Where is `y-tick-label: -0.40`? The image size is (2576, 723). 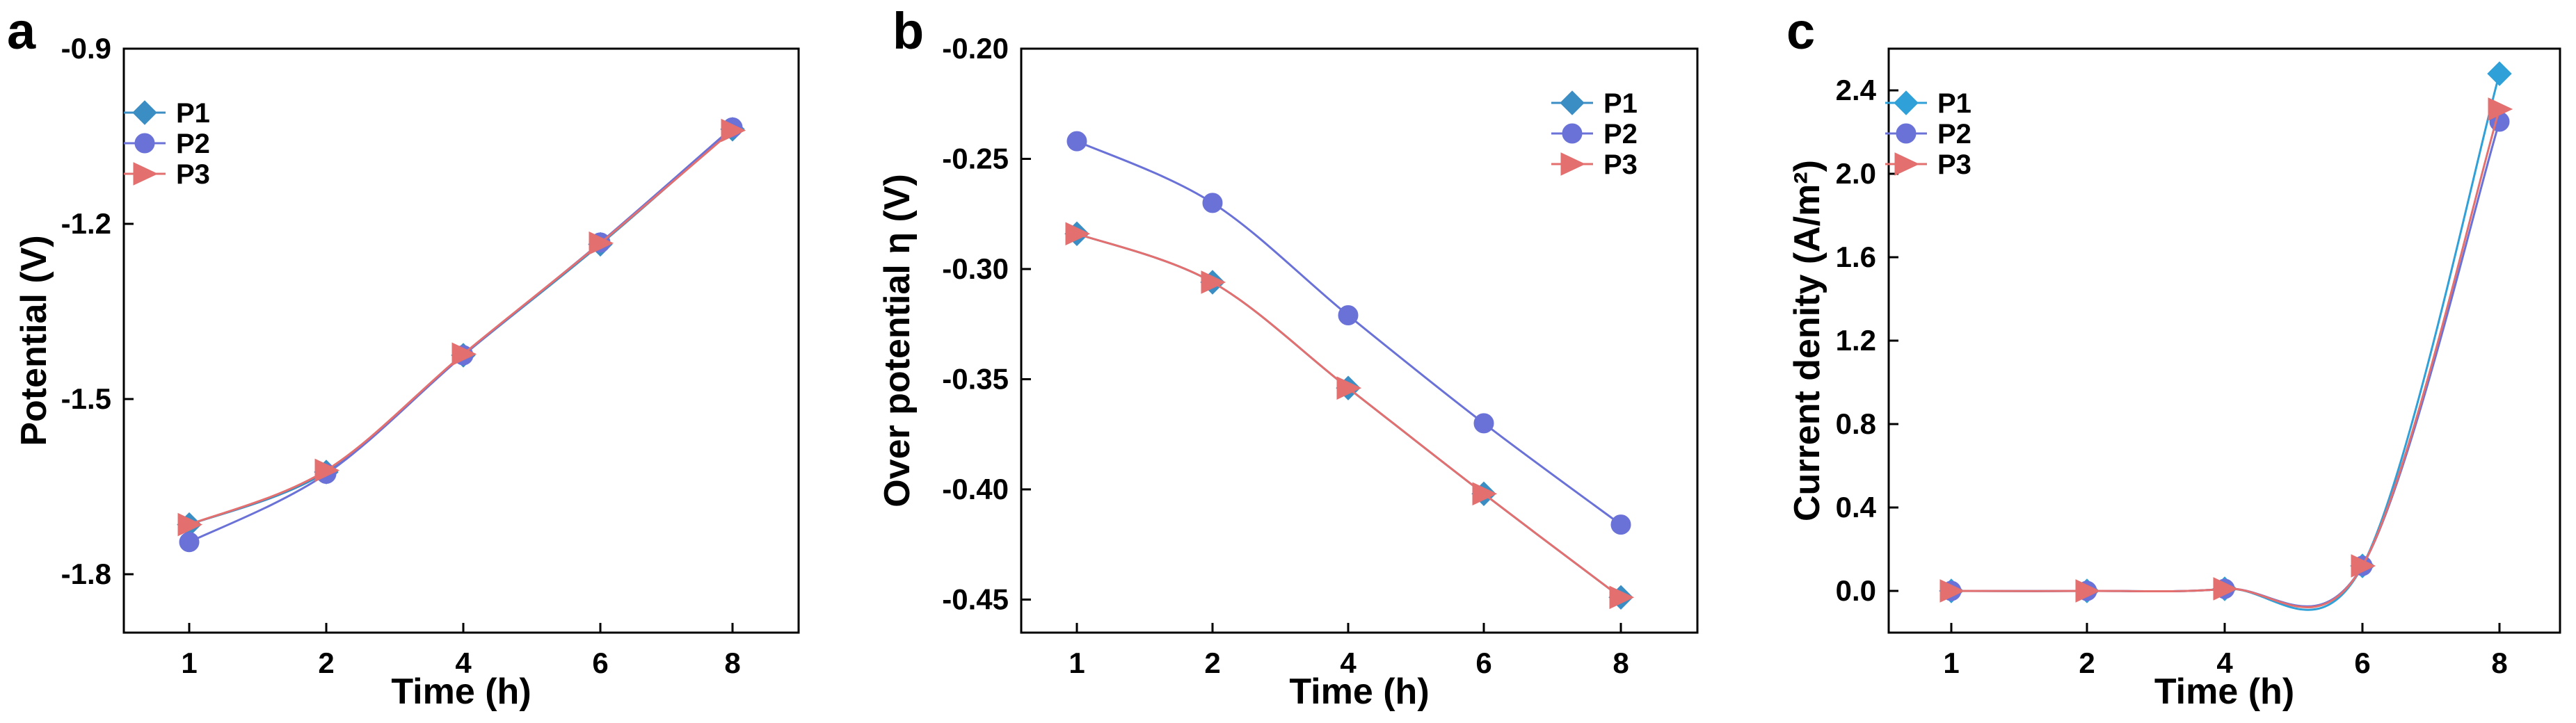
y-tick-label: -0.40 is located at coordinates (975, 489).